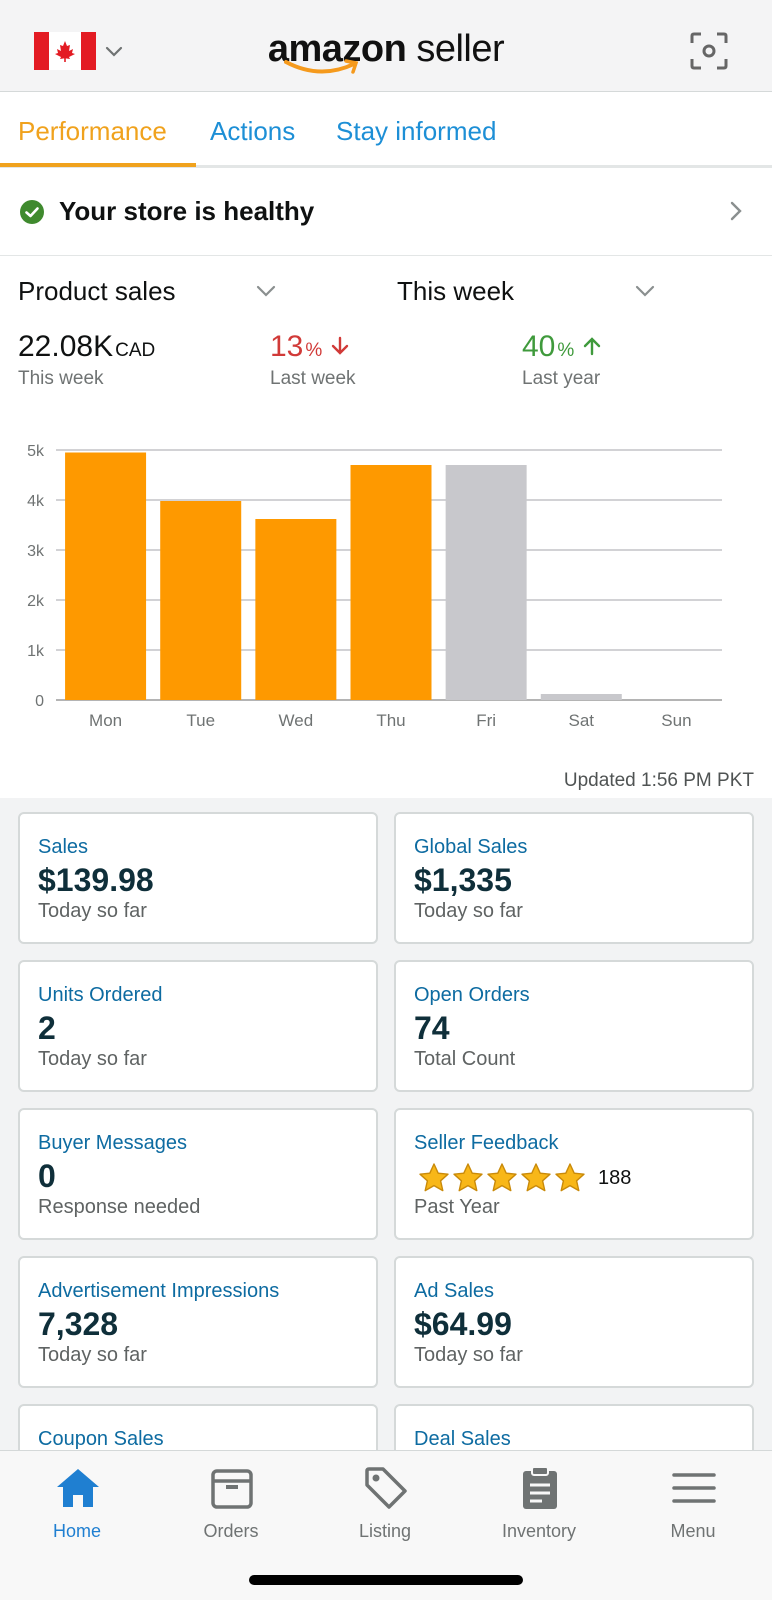  I want to click on nav-orders: Orders, so click(231, 1506).